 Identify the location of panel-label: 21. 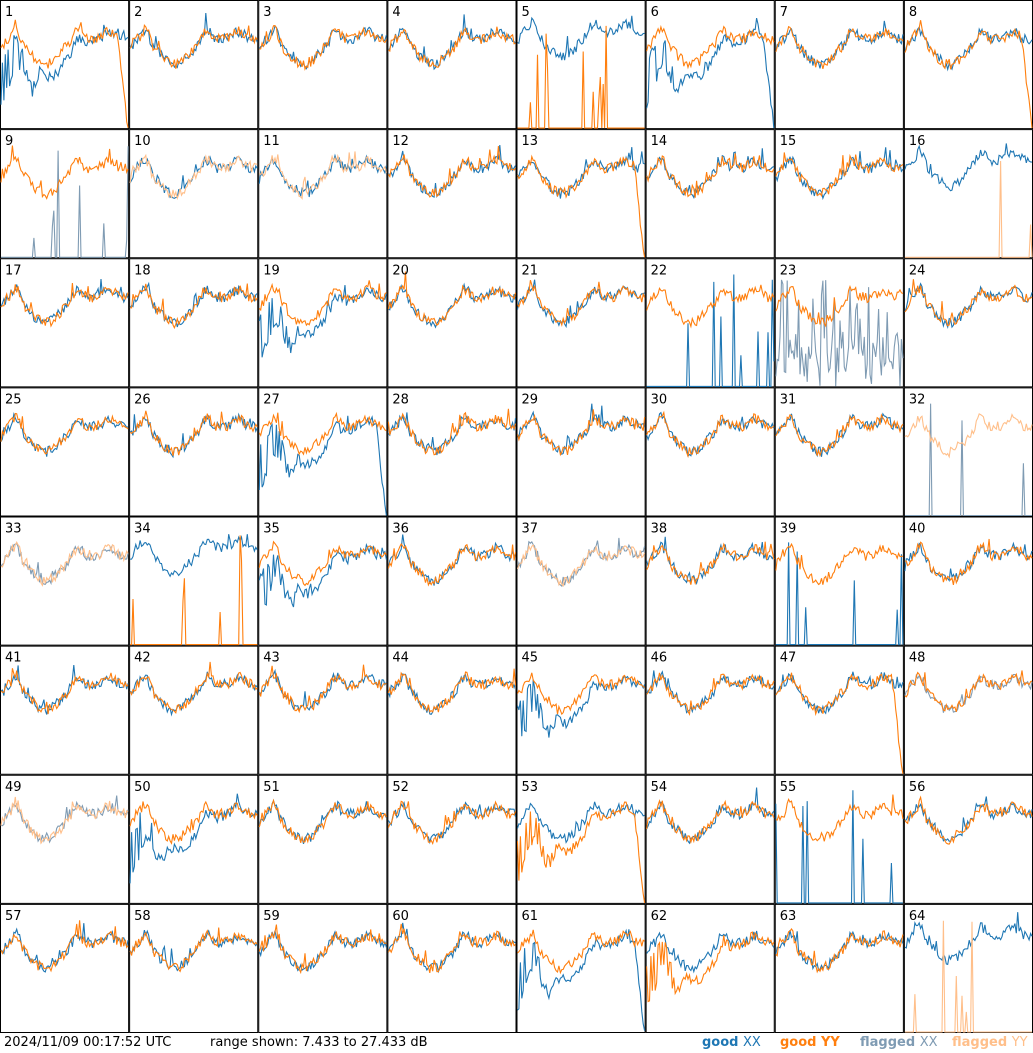
(530, 270).